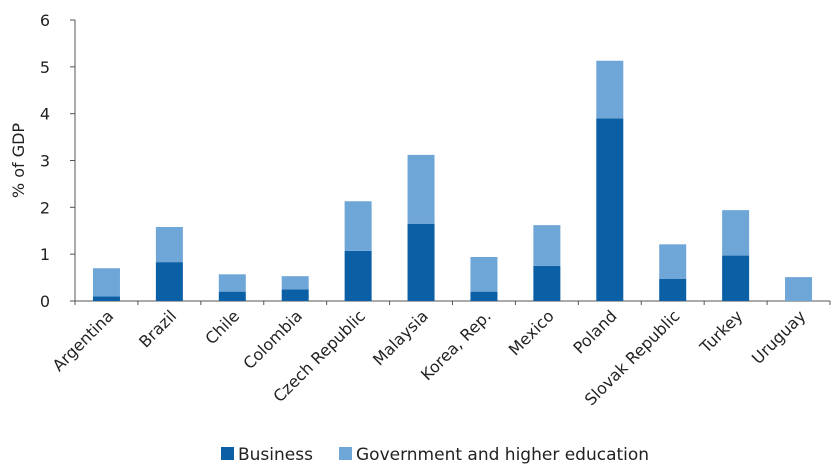 This screenshot has height=474, width=837. What do you see at coordinates (779, 337) in the screenshot?
I see `x-category-label: Uruguay` at bounding box center [779, 337].